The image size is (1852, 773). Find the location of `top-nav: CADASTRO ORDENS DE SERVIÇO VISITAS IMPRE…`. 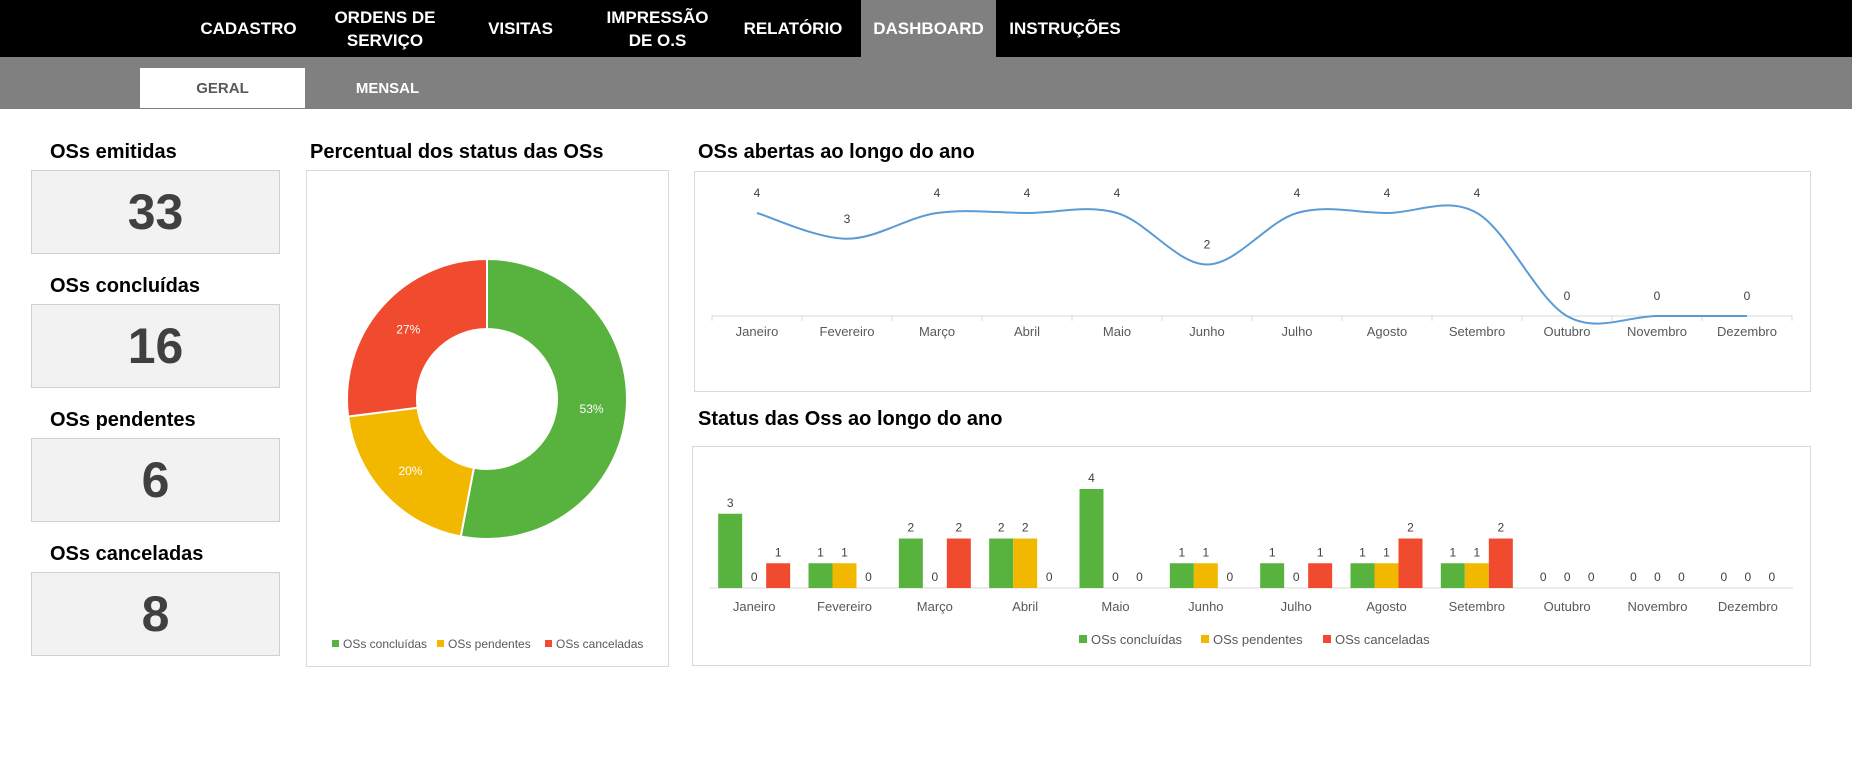

top-nav: CADASTRO ORDENS DE SERVIÇO VISITAS IMPRE… is located at coordinates (926, 28).